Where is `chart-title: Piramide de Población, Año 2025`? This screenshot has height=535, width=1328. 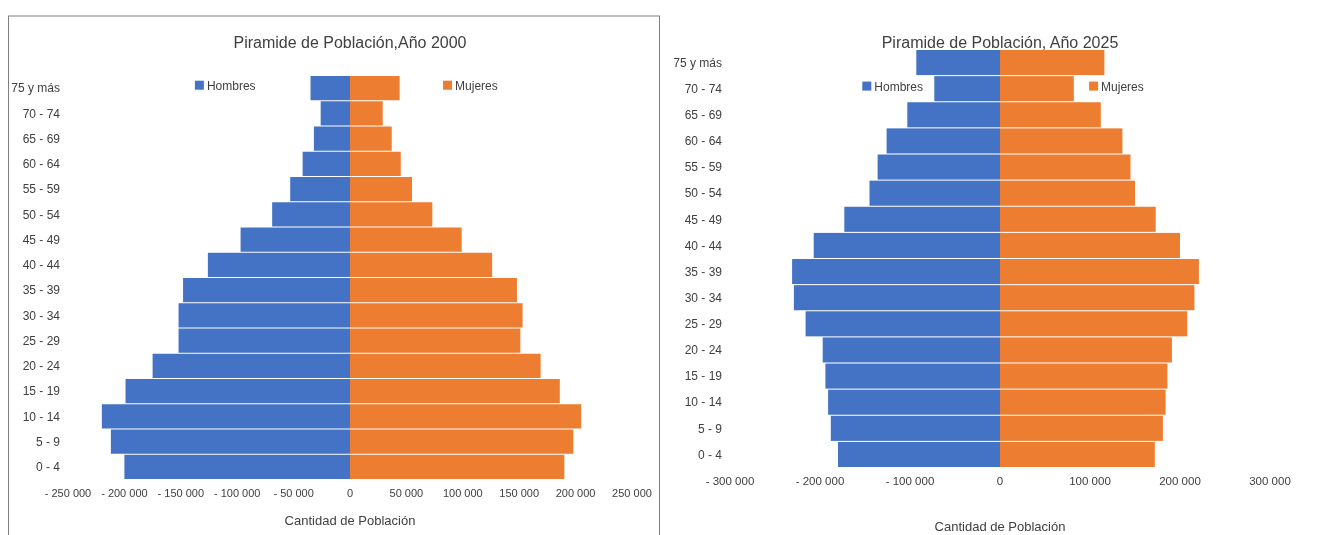
chart-title: Piramide de Población, Año 2025 is located at coordinates (1000, 42).